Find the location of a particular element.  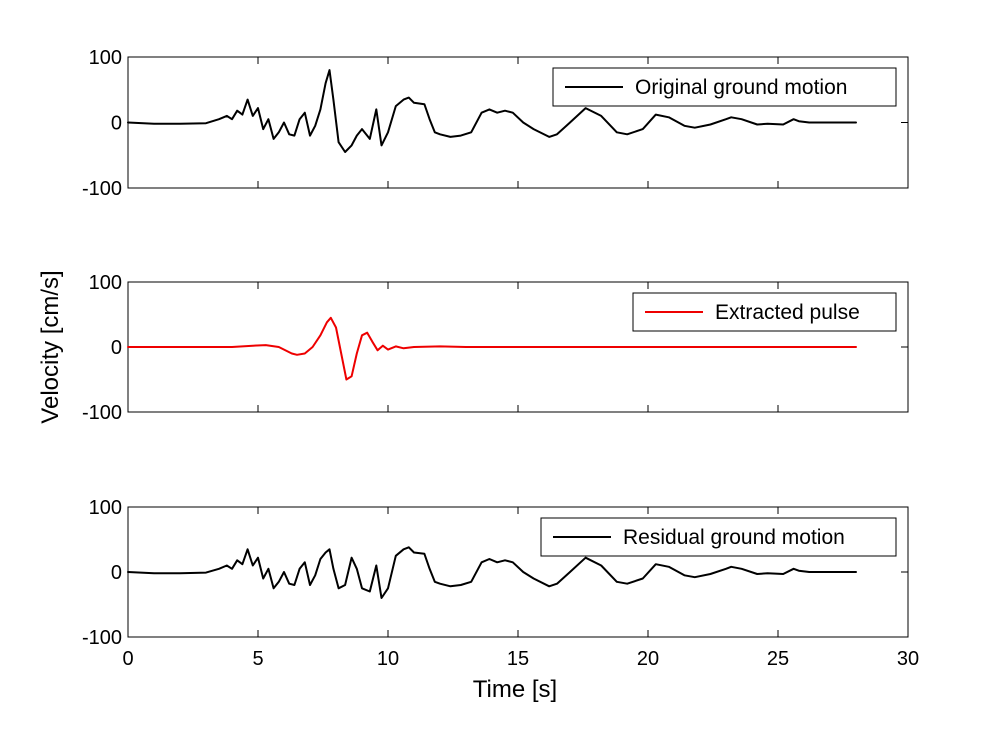

x-tick-label: 20 is located at coordinates (648, 659).